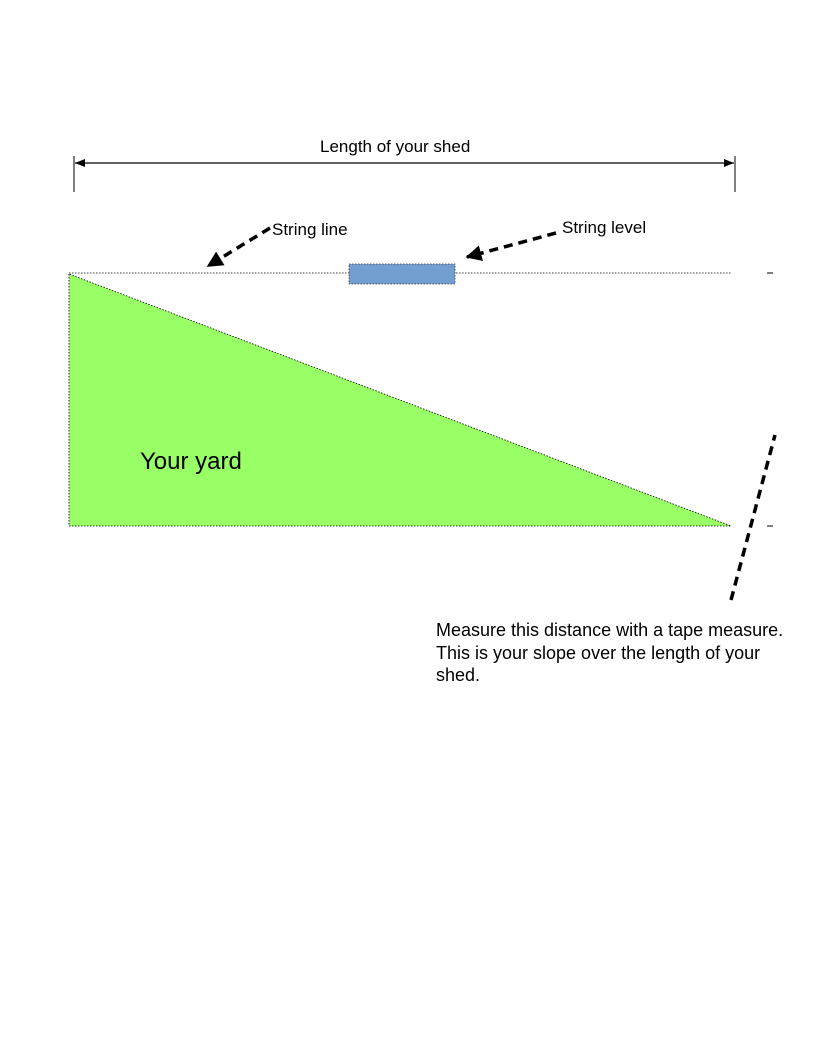  I want to click on string-level, so click(402, 274).